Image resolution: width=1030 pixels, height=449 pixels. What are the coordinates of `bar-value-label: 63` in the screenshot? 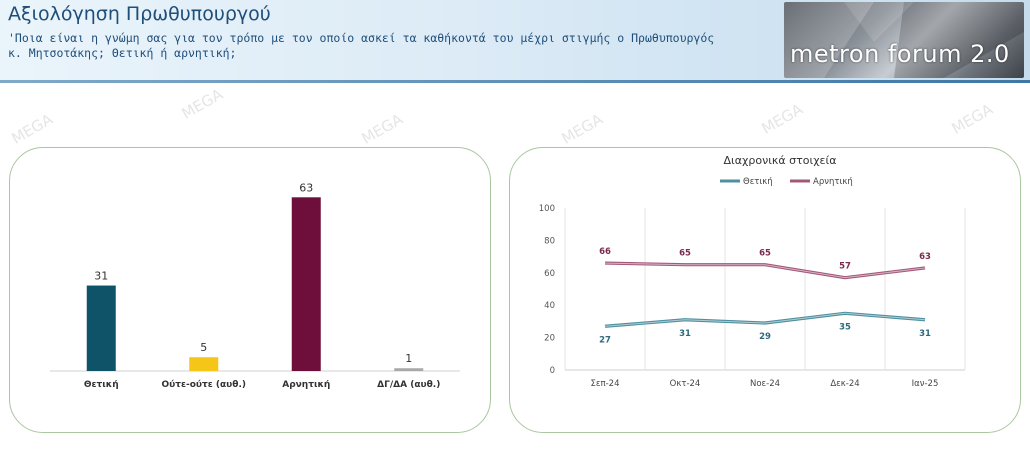 It's located at (306, 187).